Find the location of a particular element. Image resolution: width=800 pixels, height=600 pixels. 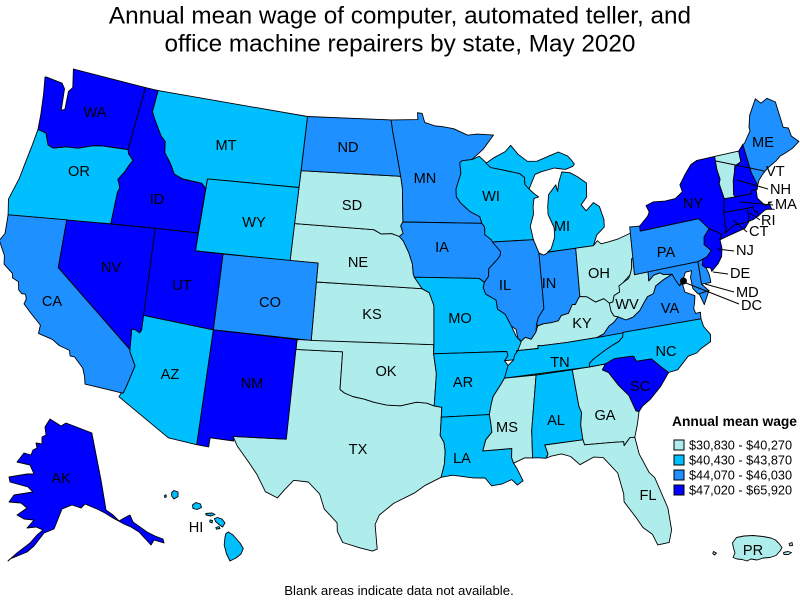

svg-text: WY is located at coordinates (254, 223).